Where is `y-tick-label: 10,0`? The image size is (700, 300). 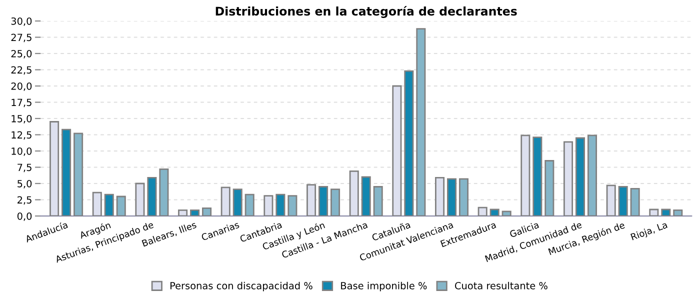
y-tick-label: 10,0 is located at coordinates (22, 151).